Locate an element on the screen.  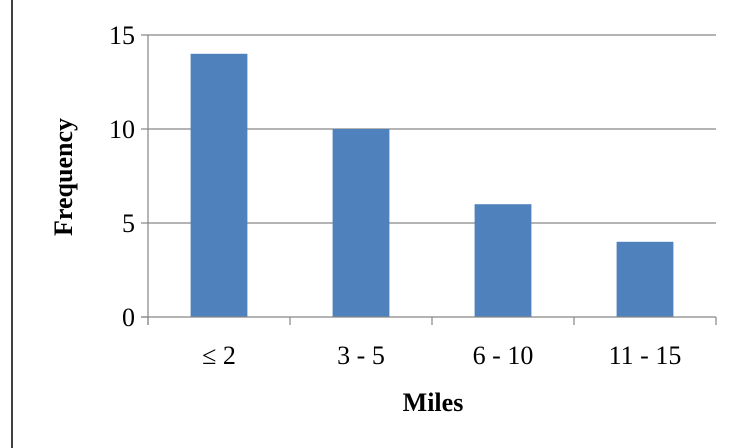
y-tick-labels: 0 5 10 15 is located at coordinates (122, 176).